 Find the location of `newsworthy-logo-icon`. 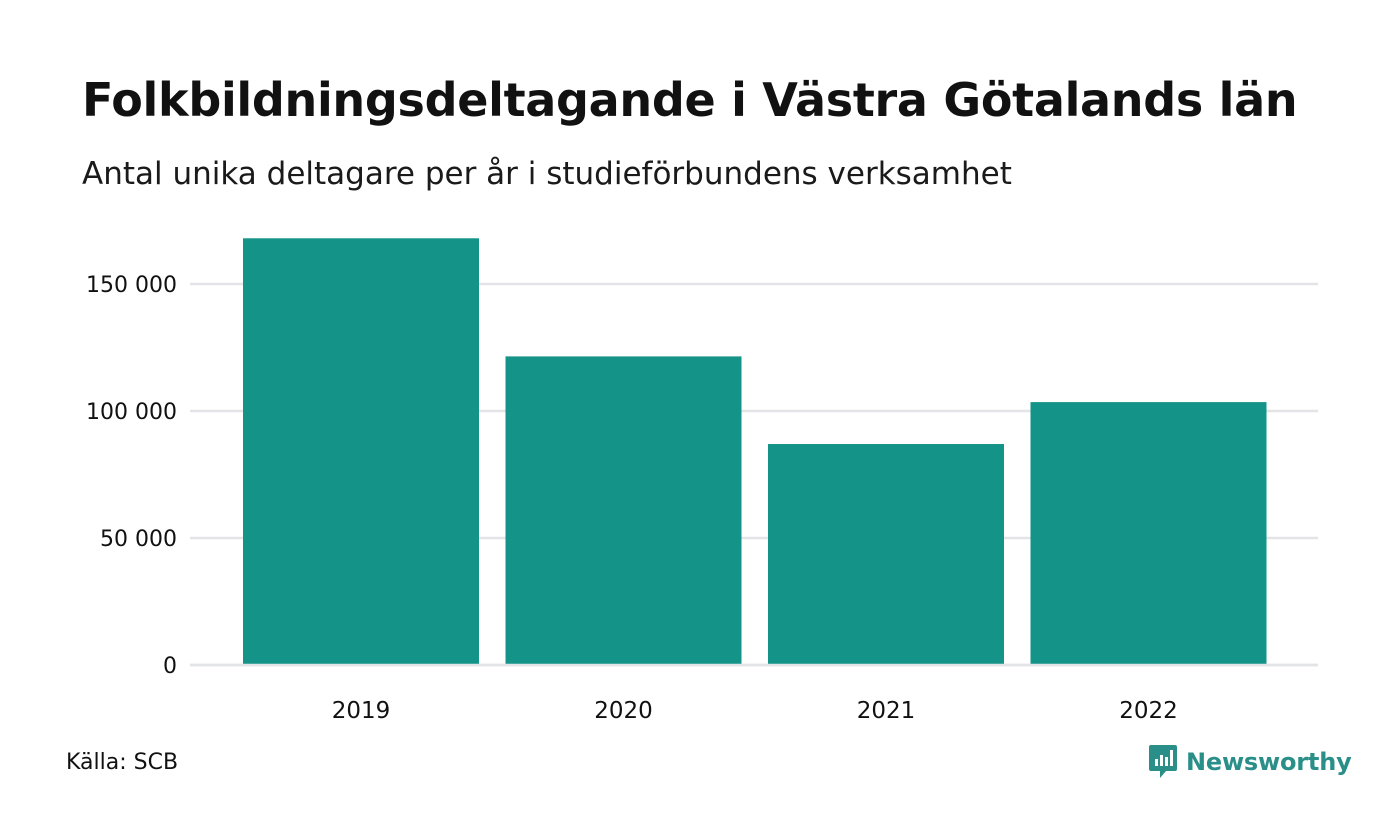

newsworthy-logo-icon is located at coordinates (1163, 761).